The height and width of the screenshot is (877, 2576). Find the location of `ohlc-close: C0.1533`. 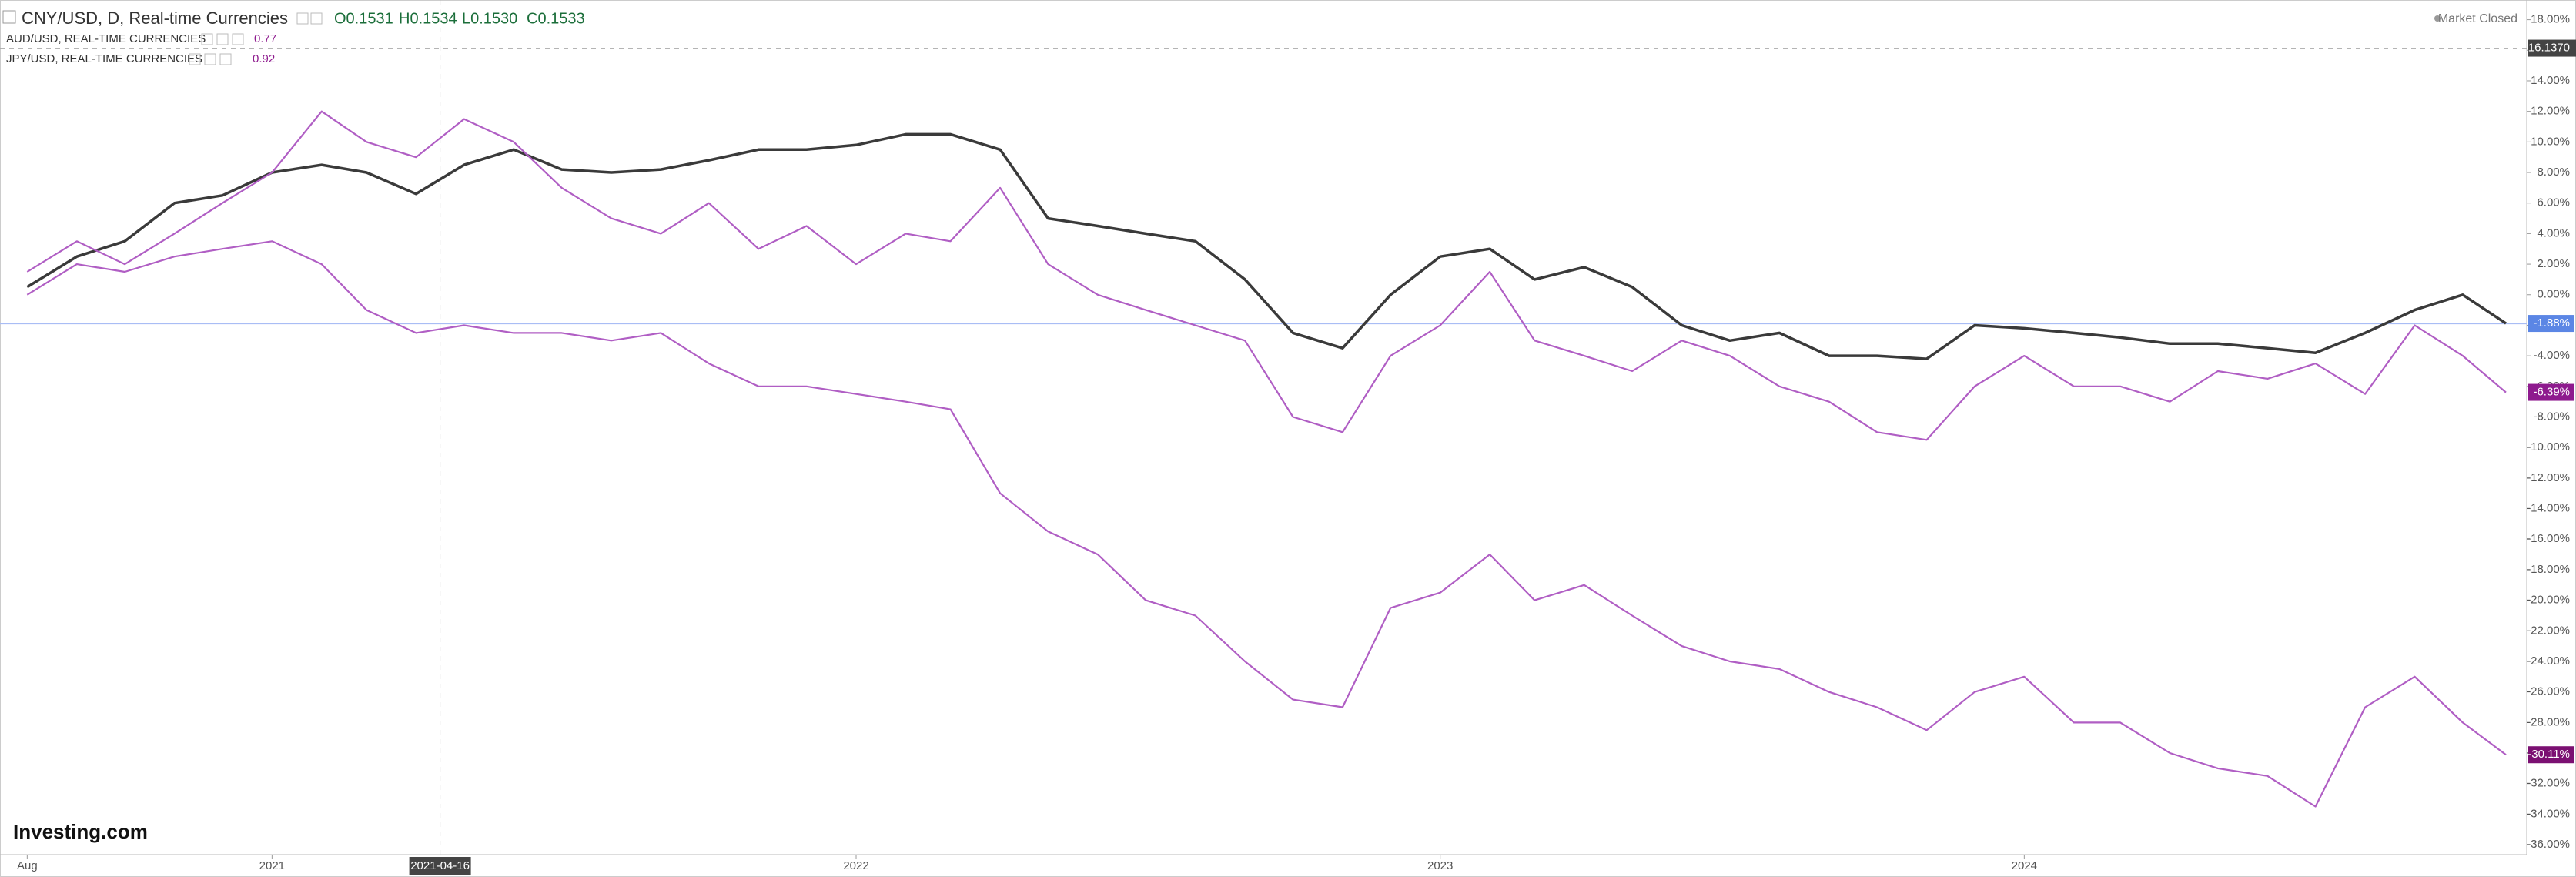

ohlc-close: C0.1533 is located at coordinates (556, 18).